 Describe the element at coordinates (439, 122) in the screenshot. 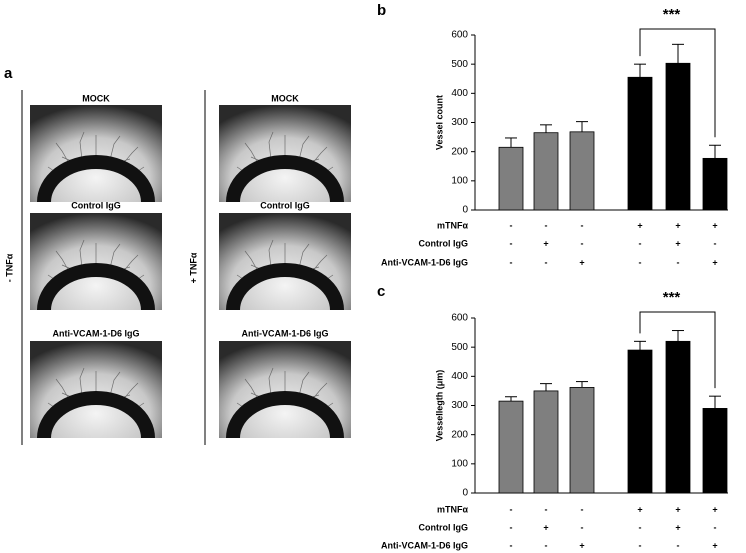

I see `y-axis-label: Vessel count` at that location.